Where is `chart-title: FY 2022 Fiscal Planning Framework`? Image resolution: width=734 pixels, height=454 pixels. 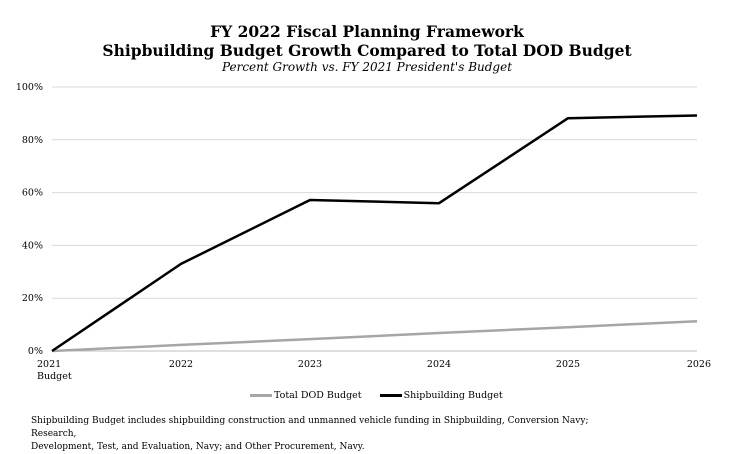 chart-title: FY 2022 Fiscal Planning Framework is located at coordinates (367, 31).